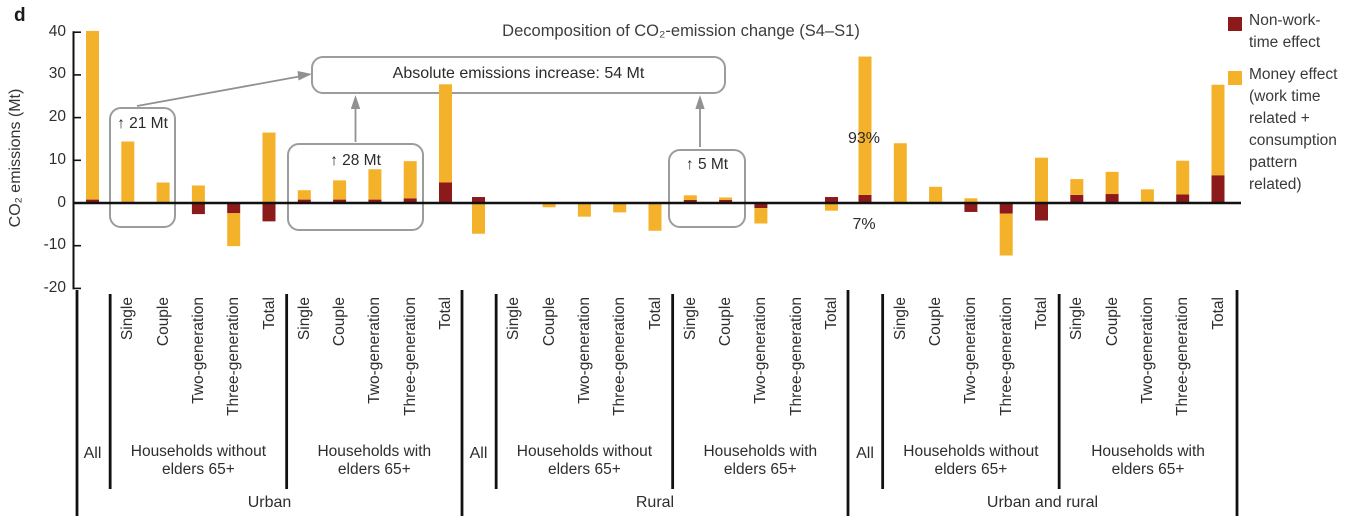 This screenshot has width=1353, height=520. What do you see at coordinates (198, 460) in the screenshot?
I see `group-label-urban-without-elders: Households without elders 65+` at bounding box center [198, 460].